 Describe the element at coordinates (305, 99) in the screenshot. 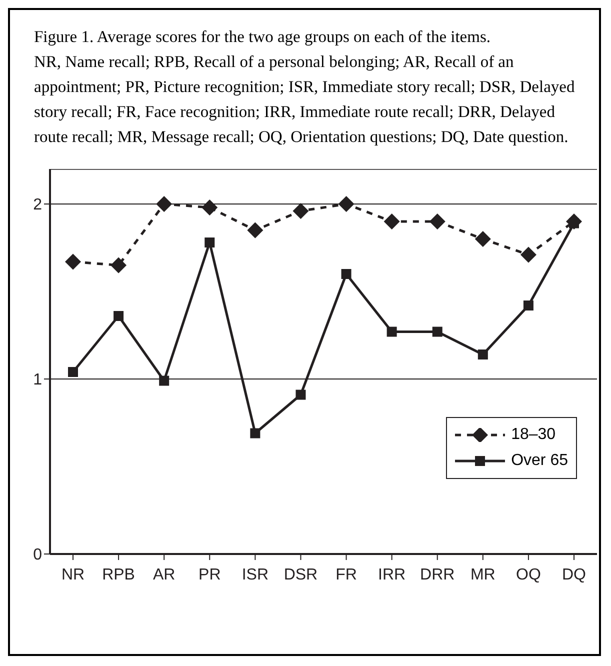

I see `chart-subtitle: NR, Name recall; RPB, Recall of a personal belonging; AR, Recall of an appointment; PR, Picture recognition; ISR, Immediate story recall; DSR, Delayed story recall; FR, Face recognition; IRR, Immediate route recall; DRR, Delayed route recall; MR, Message recall; OQ, Orientation questions; DQ, Date question.` at that location.